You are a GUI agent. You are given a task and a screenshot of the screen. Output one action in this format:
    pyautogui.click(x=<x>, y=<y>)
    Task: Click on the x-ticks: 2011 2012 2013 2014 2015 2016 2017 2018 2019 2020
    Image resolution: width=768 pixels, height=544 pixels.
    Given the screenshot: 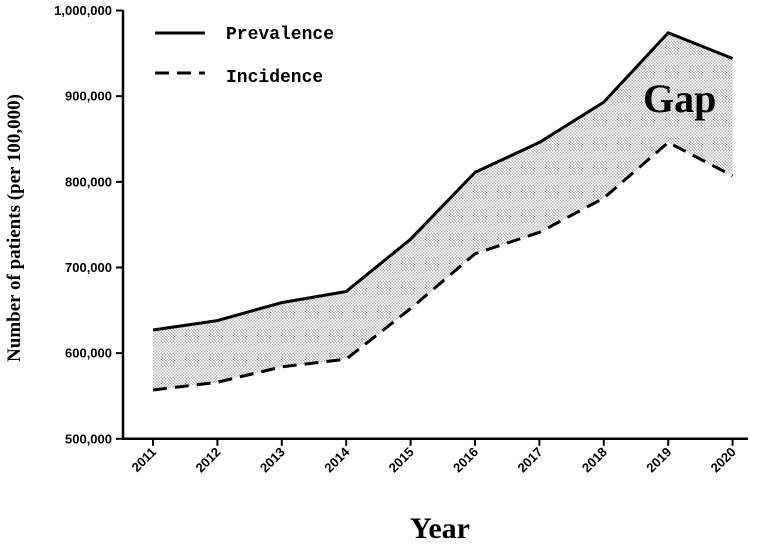 What is the action you would take?
    pyautogui.click(x=434, y=457)
    